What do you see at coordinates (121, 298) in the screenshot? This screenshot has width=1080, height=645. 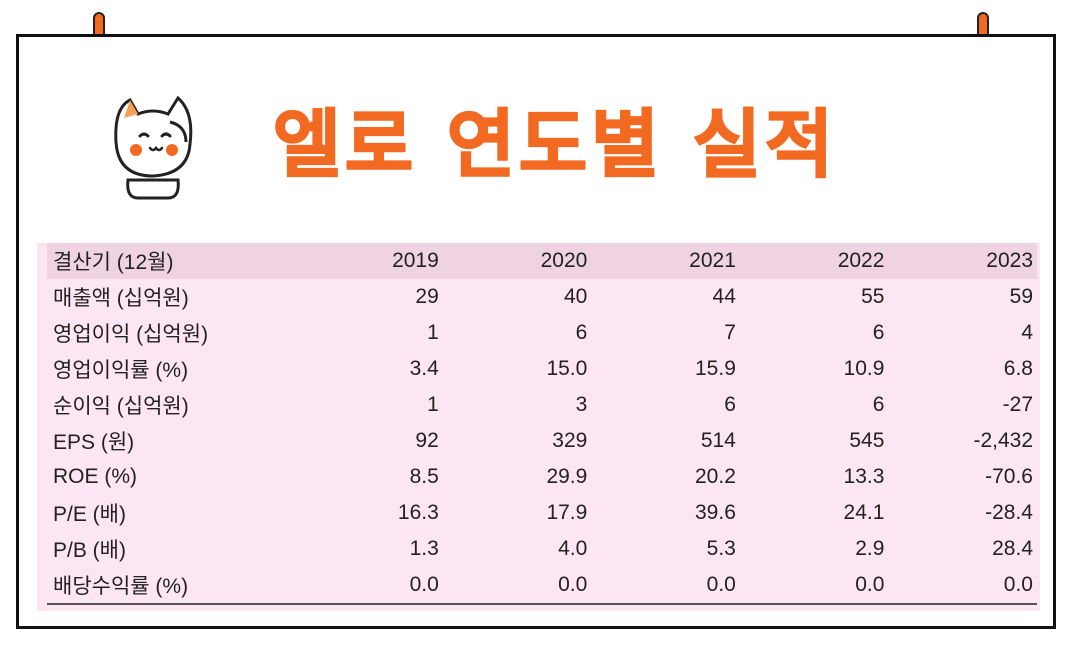 I see `row-label: 매출액 (십억원)` at bounding box center [121, 298].